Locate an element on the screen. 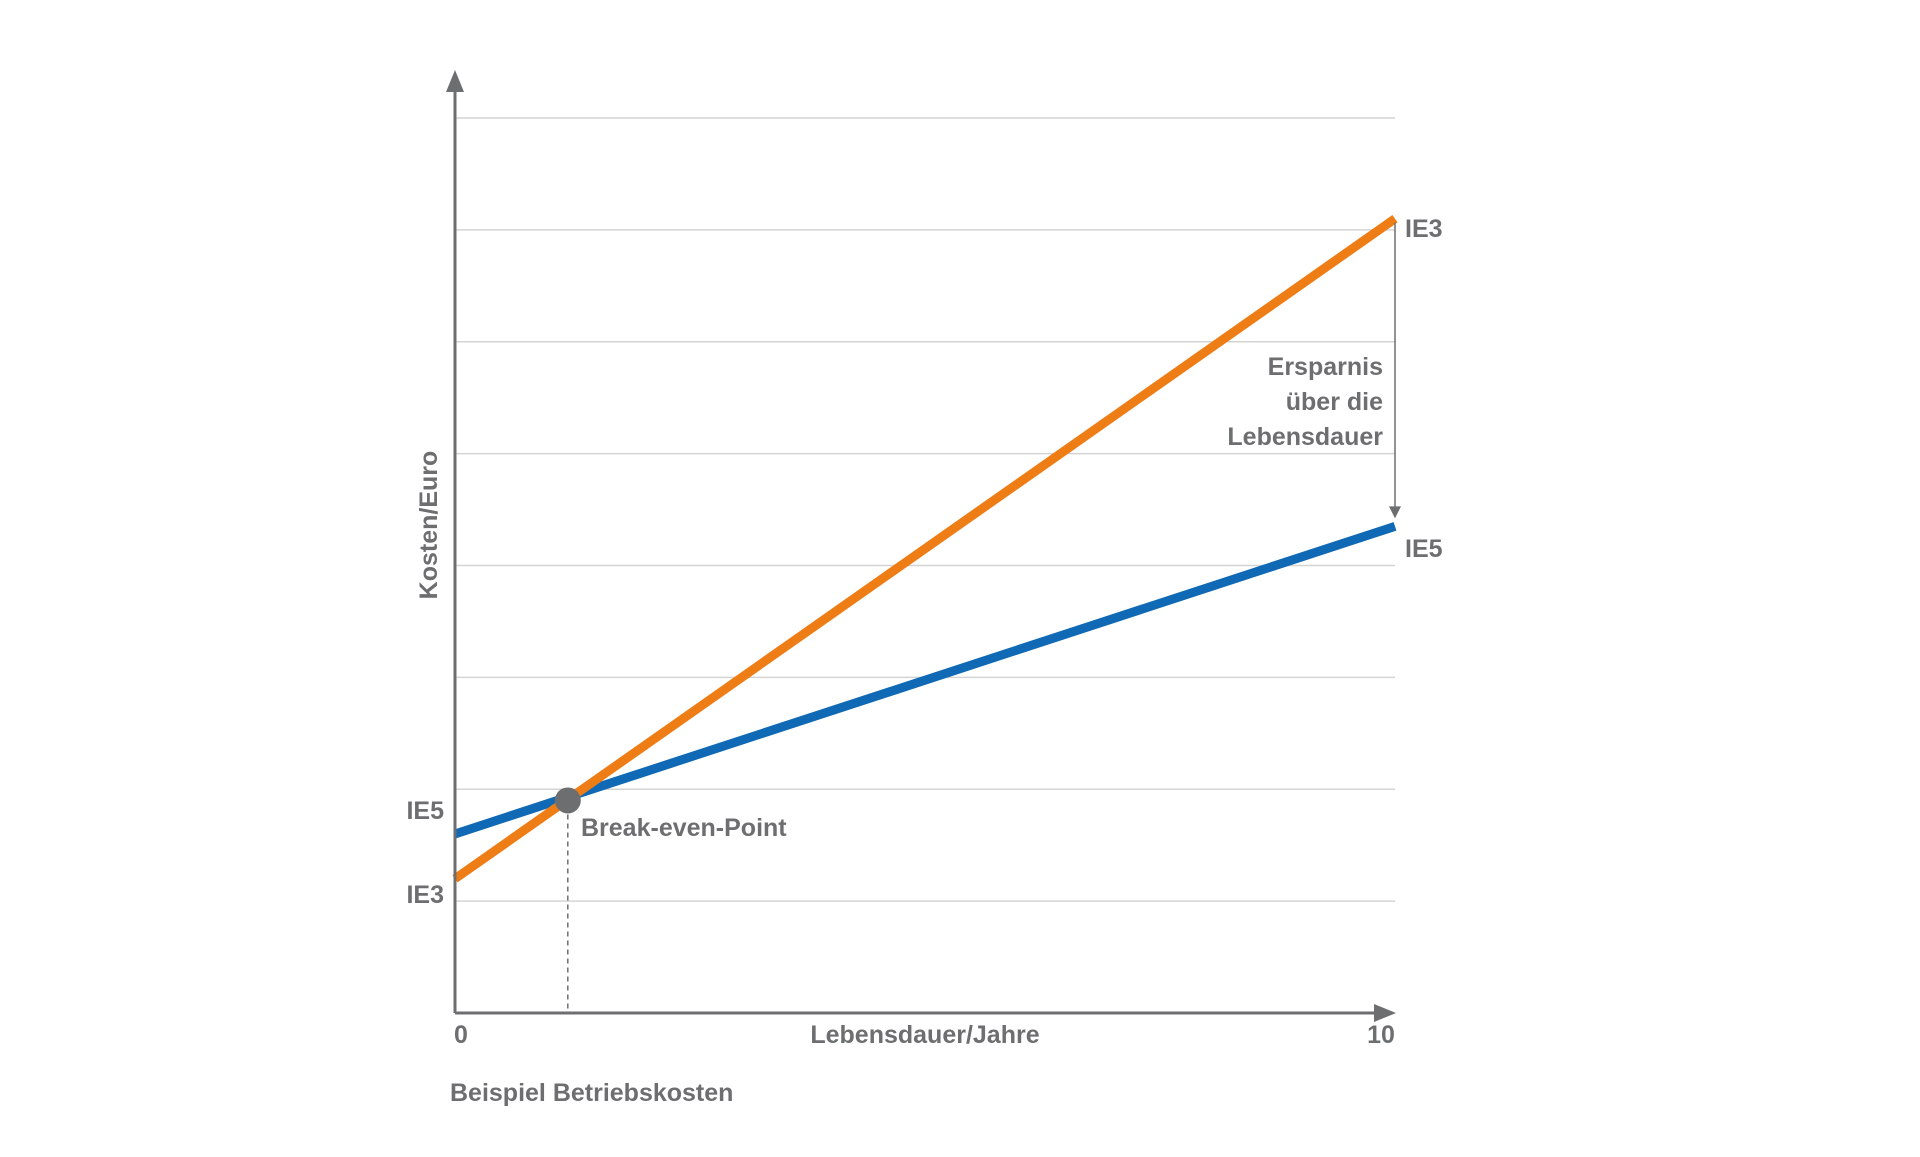  savings-annotation-line-2: Lebensdauer is located at coordinates (1305, 437).